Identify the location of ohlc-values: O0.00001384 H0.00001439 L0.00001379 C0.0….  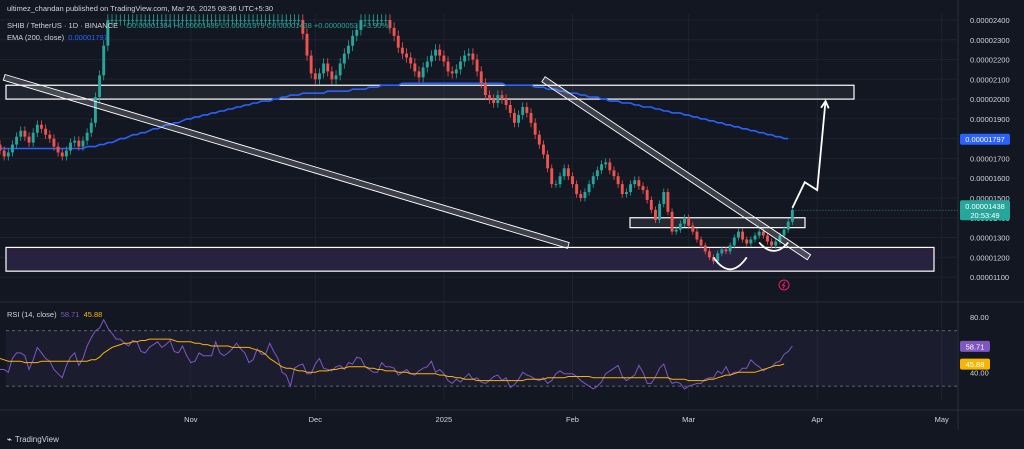
(258, 25).